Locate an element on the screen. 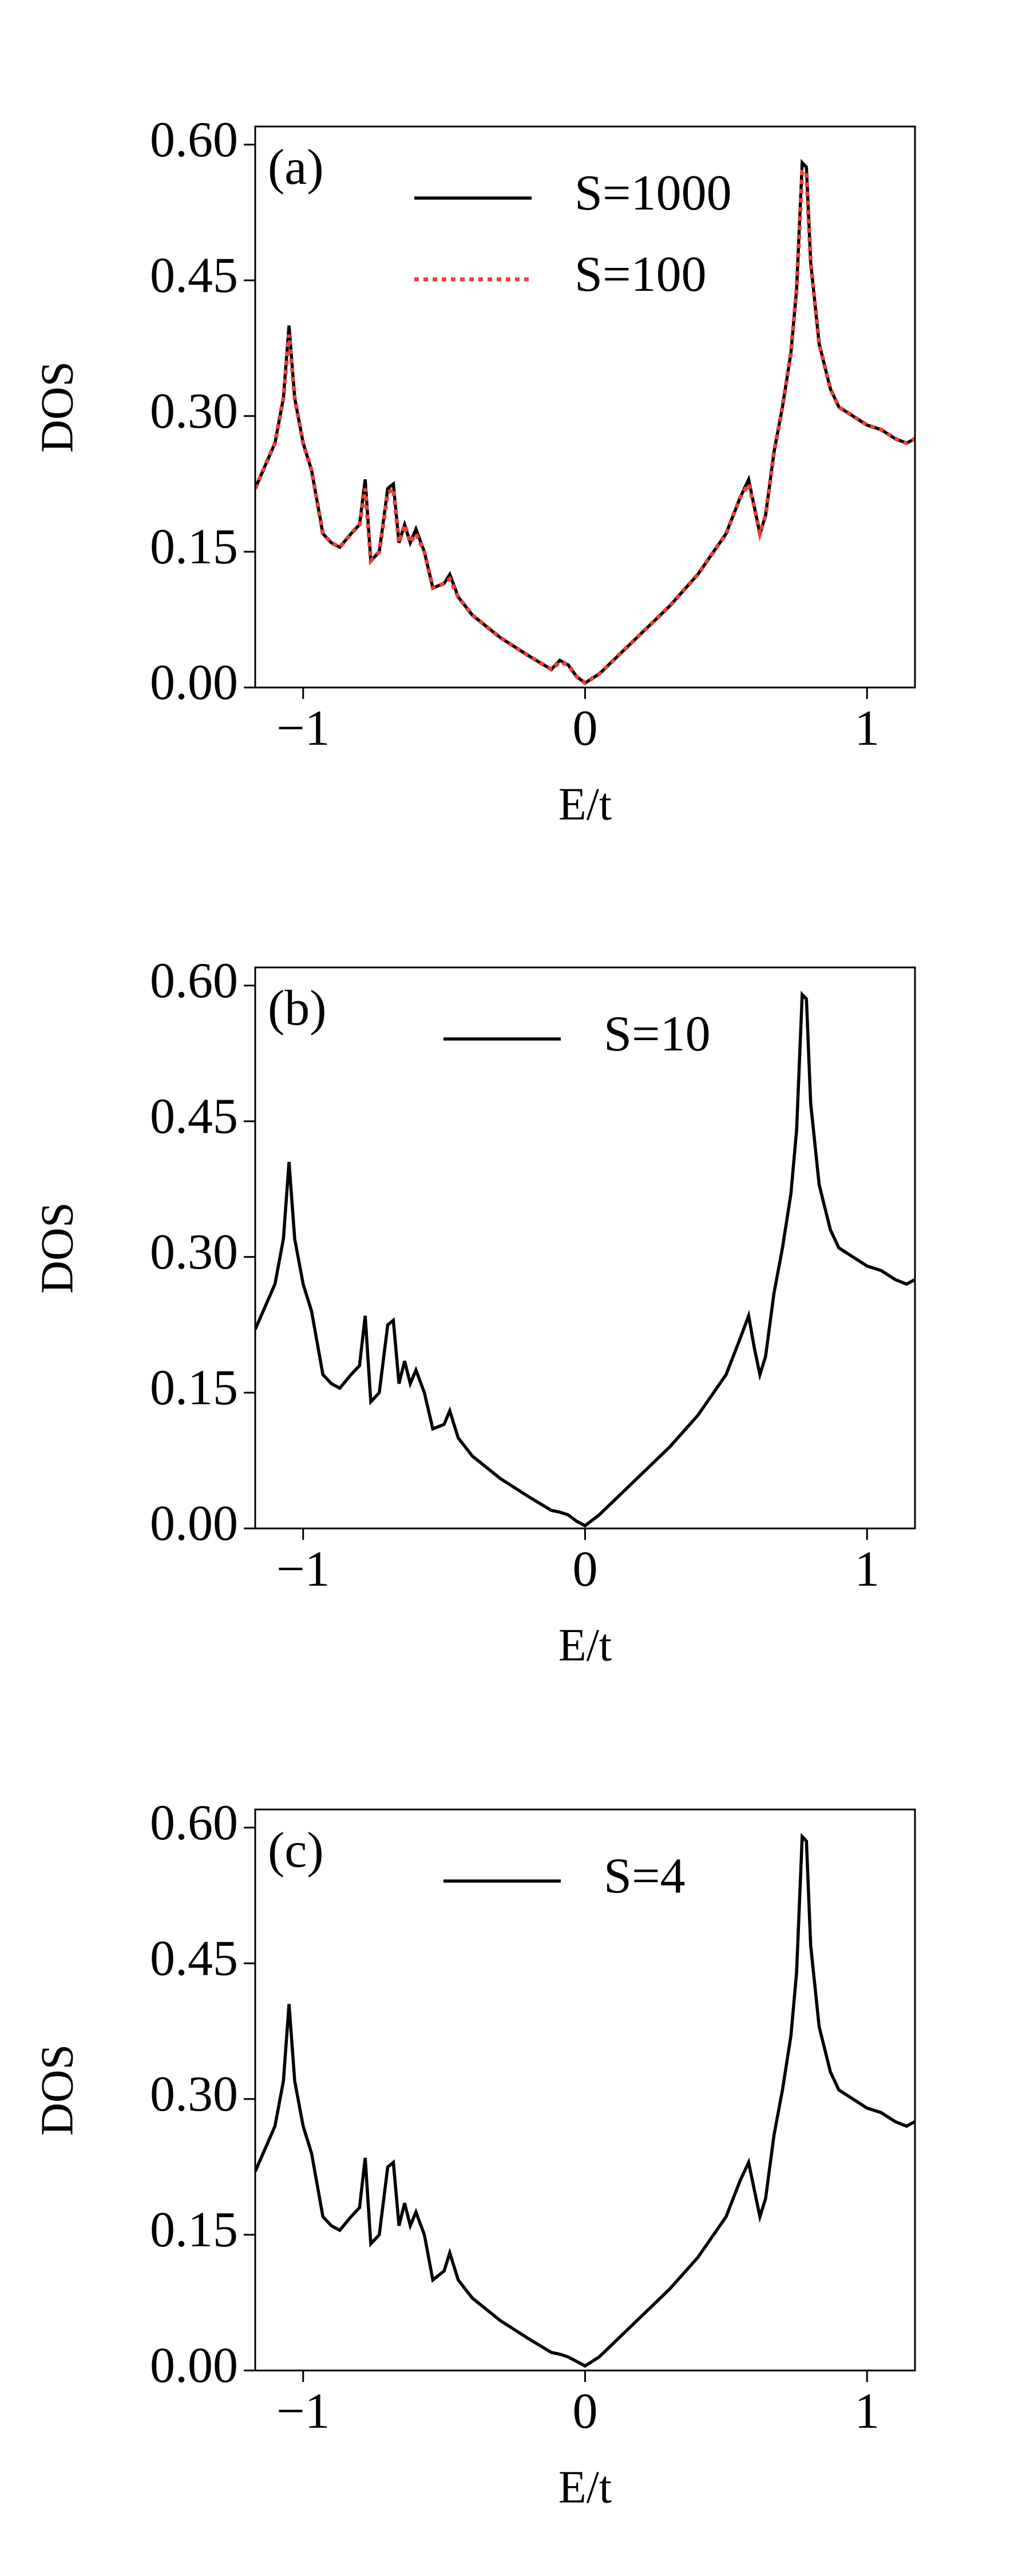  panel-label: (b) is located at coordinates (297, 1008).